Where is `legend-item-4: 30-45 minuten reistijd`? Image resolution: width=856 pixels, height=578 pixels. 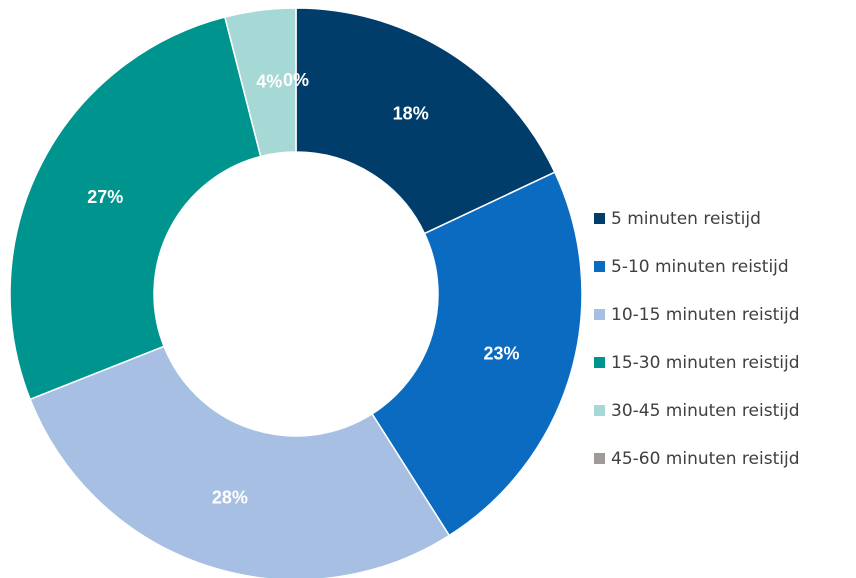
legend-item-4: 30-45 minuten reistijd is located at coordinates (697, 410).